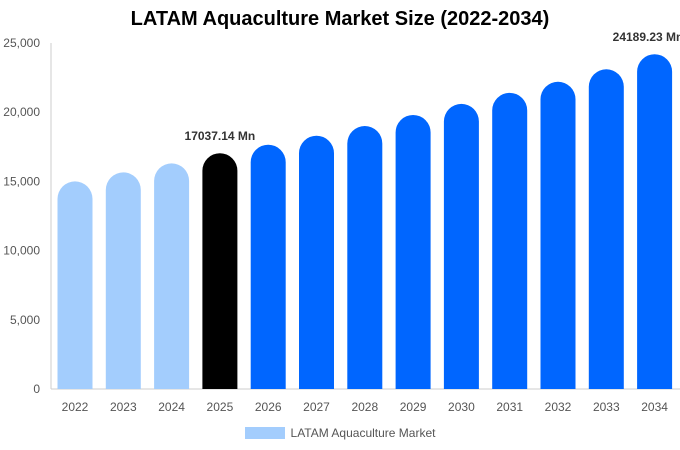 This screenshot has width=680, height=450. Describe the element at coordinates (123, 407) in the screenshot. I see `x-tick-label: 2023` at that location.